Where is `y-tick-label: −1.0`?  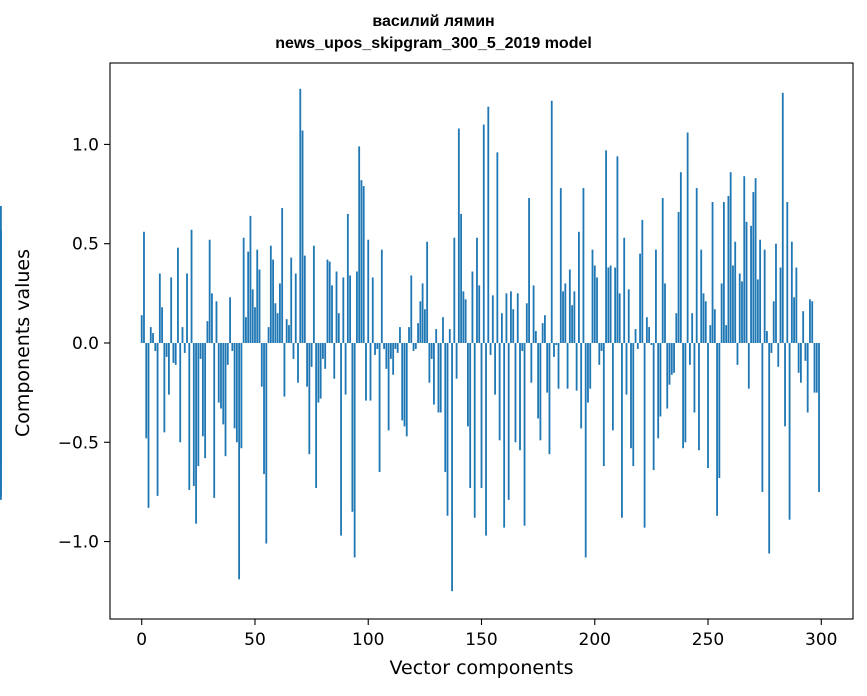 y-tick-label: −1.0 is located at coordinates (78, 543).